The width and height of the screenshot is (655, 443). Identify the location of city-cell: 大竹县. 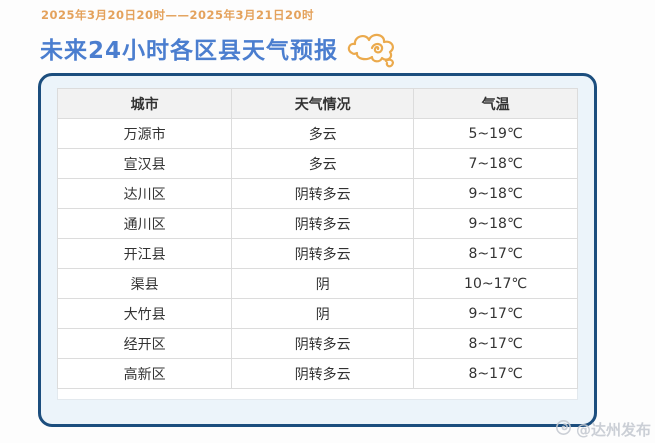
(144, 313).